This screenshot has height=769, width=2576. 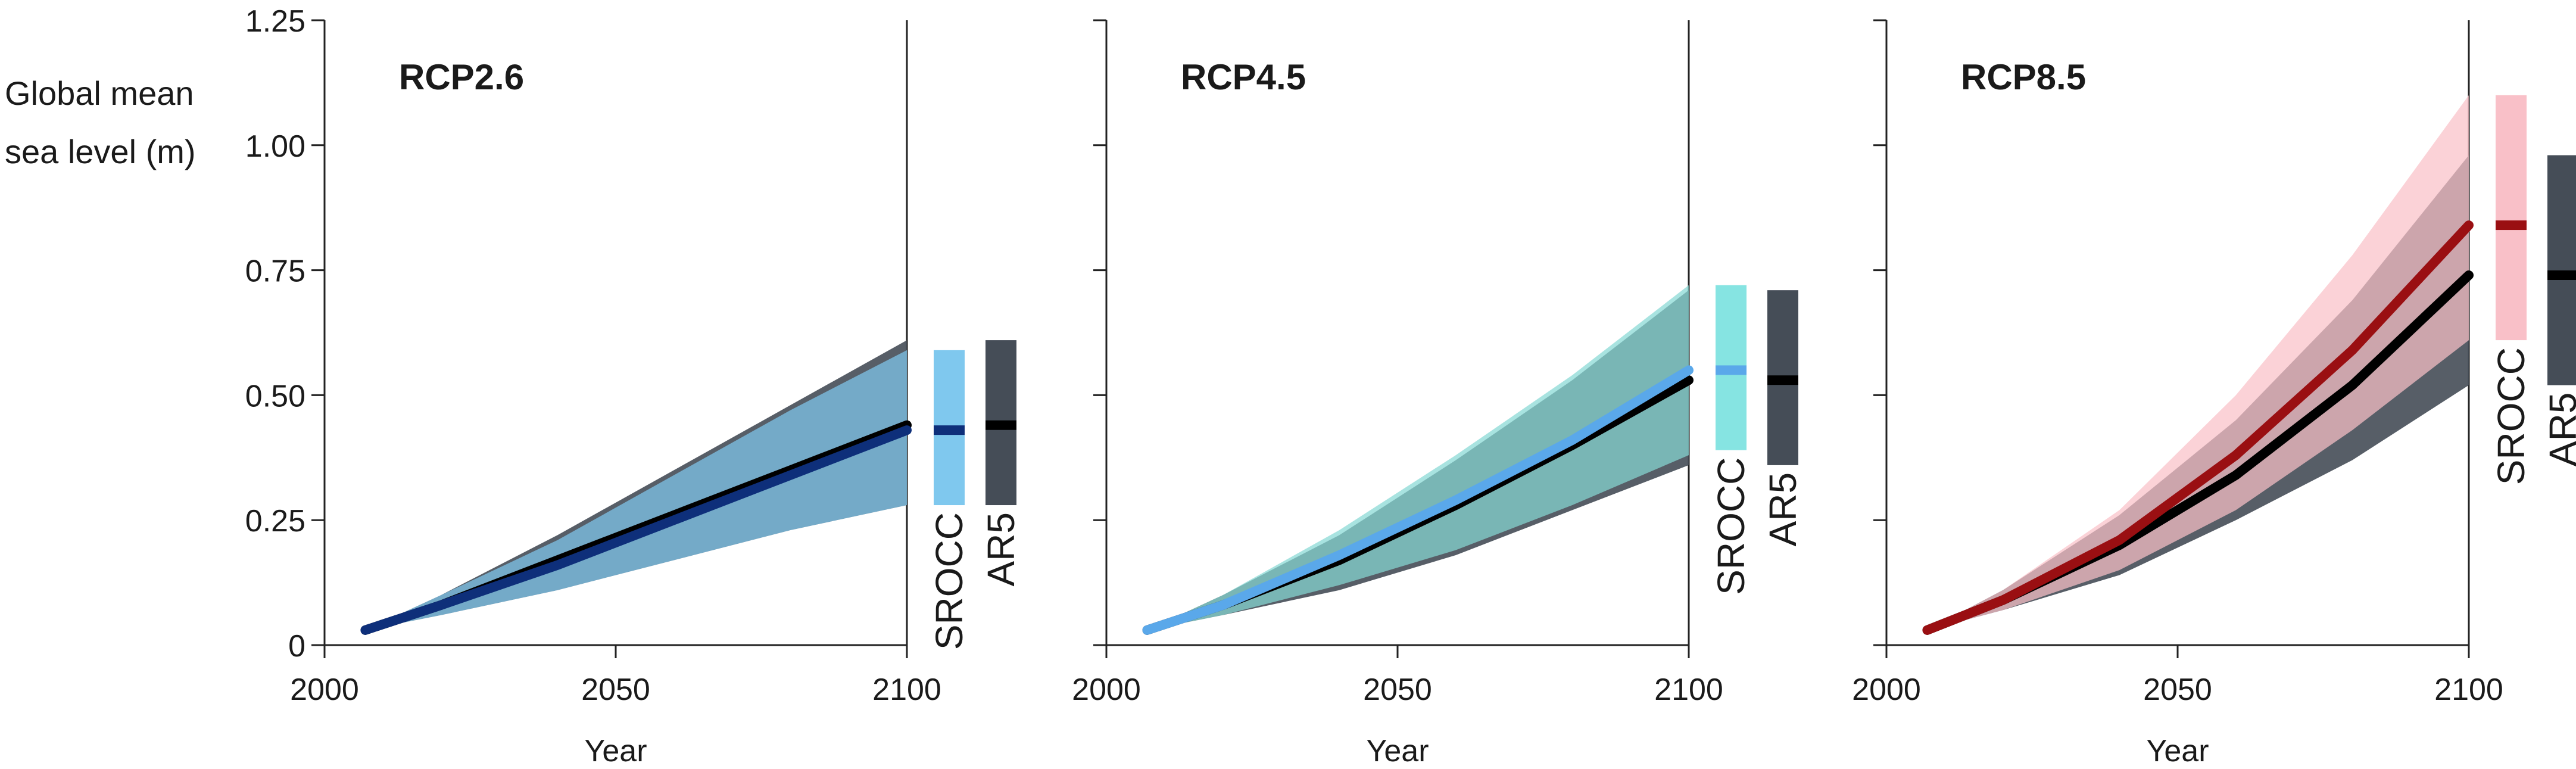 I want to click on y-tick-label: 0.25, so click(x=275, y=521).